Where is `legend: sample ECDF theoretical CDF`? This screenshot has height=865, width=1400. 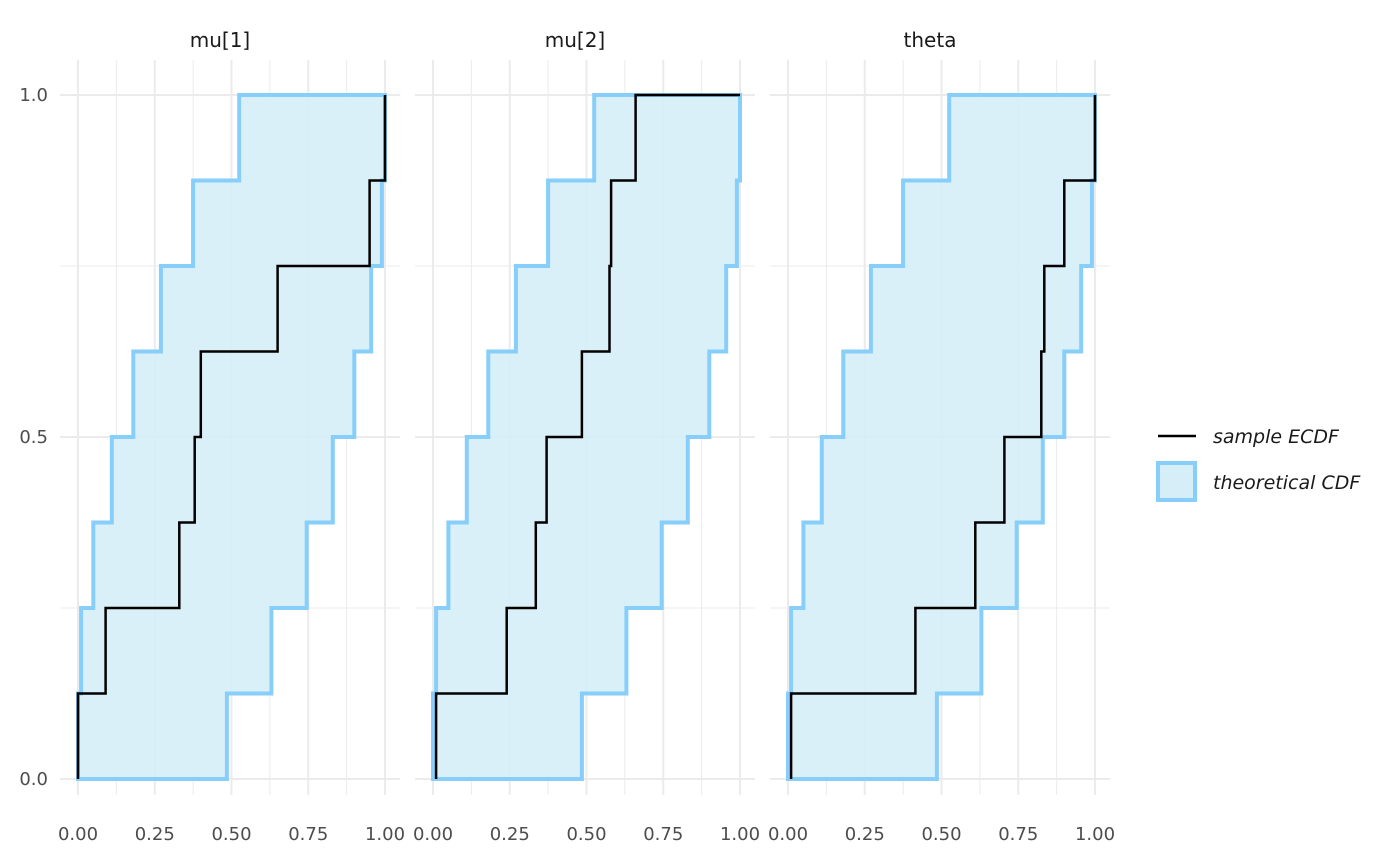 legend: sample ECDF theoretical CDF is located at coordinates (1258, 464).